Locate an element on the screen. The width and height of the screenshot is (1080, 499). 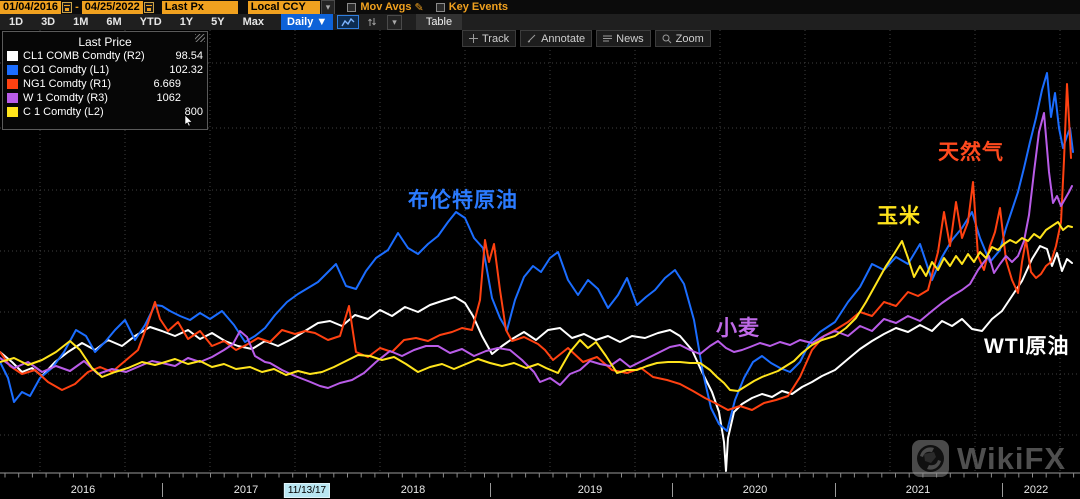
c1-color-swatch is located at coordinates (12, 112).